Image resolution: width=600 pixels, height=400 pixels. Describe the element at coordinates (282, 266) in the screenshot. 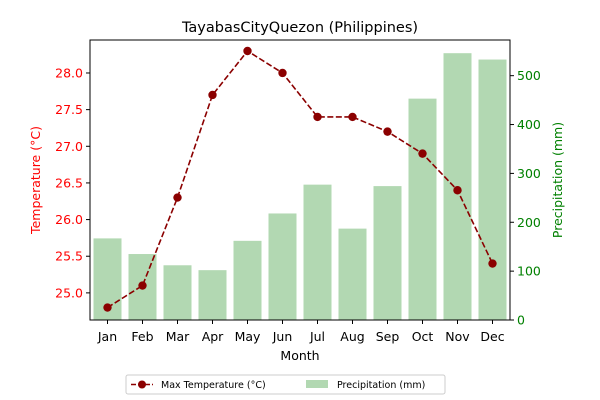

I see `precipitation-bar-jun` at that location.